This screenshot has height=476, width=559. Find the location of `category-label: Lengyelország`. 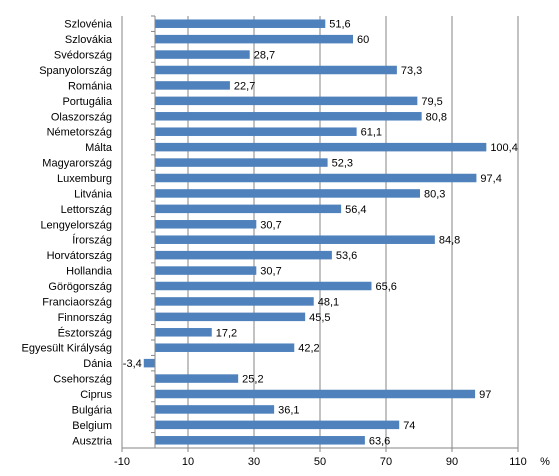

category-label: Lengyelország is located at coordinates (76, 225).